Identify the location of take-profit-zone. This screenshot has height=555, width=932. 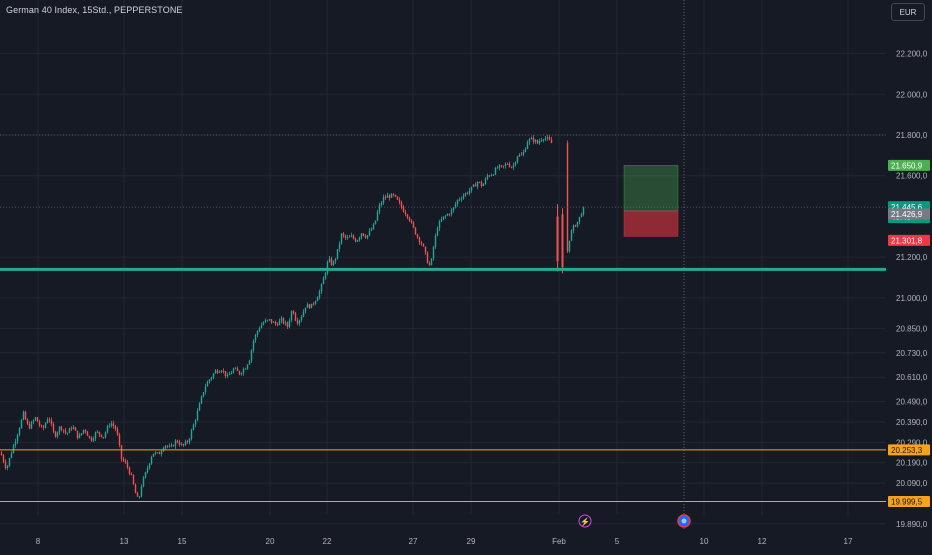
(651, 188).